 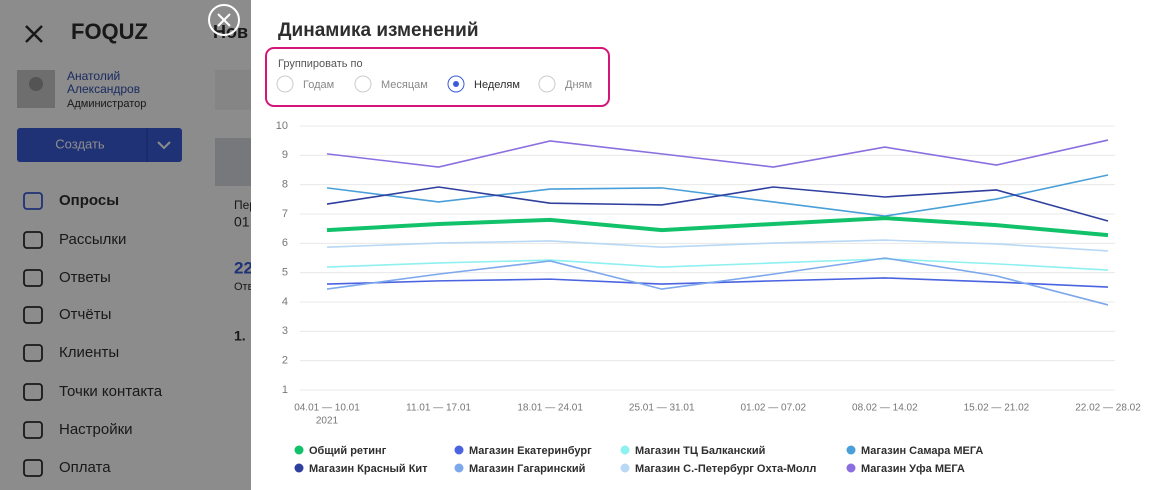 I want to click on create-button-label: Создать, so click(x=80, y=143).